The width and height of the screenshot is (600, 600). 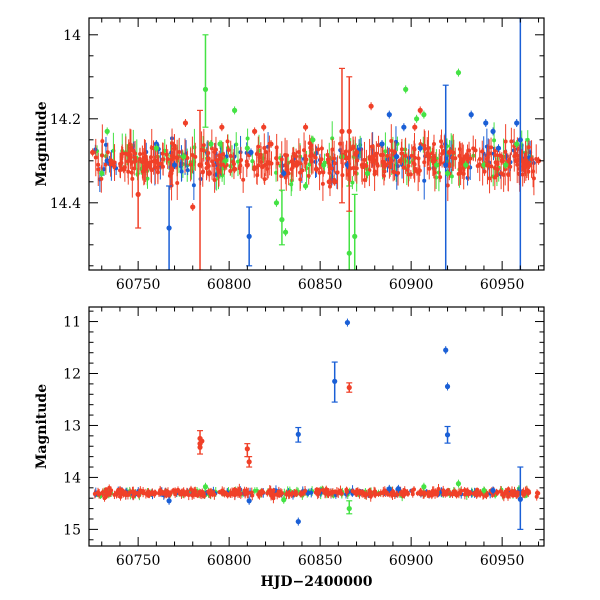 I want to click on y-tick-label: 12, so click(x=72, y=375).